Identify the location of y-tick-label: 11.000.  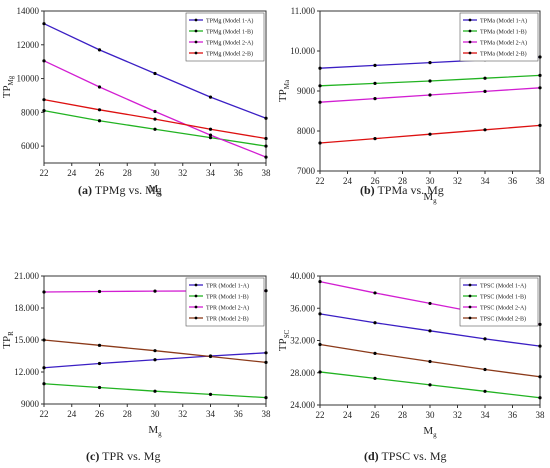
(303, 11).